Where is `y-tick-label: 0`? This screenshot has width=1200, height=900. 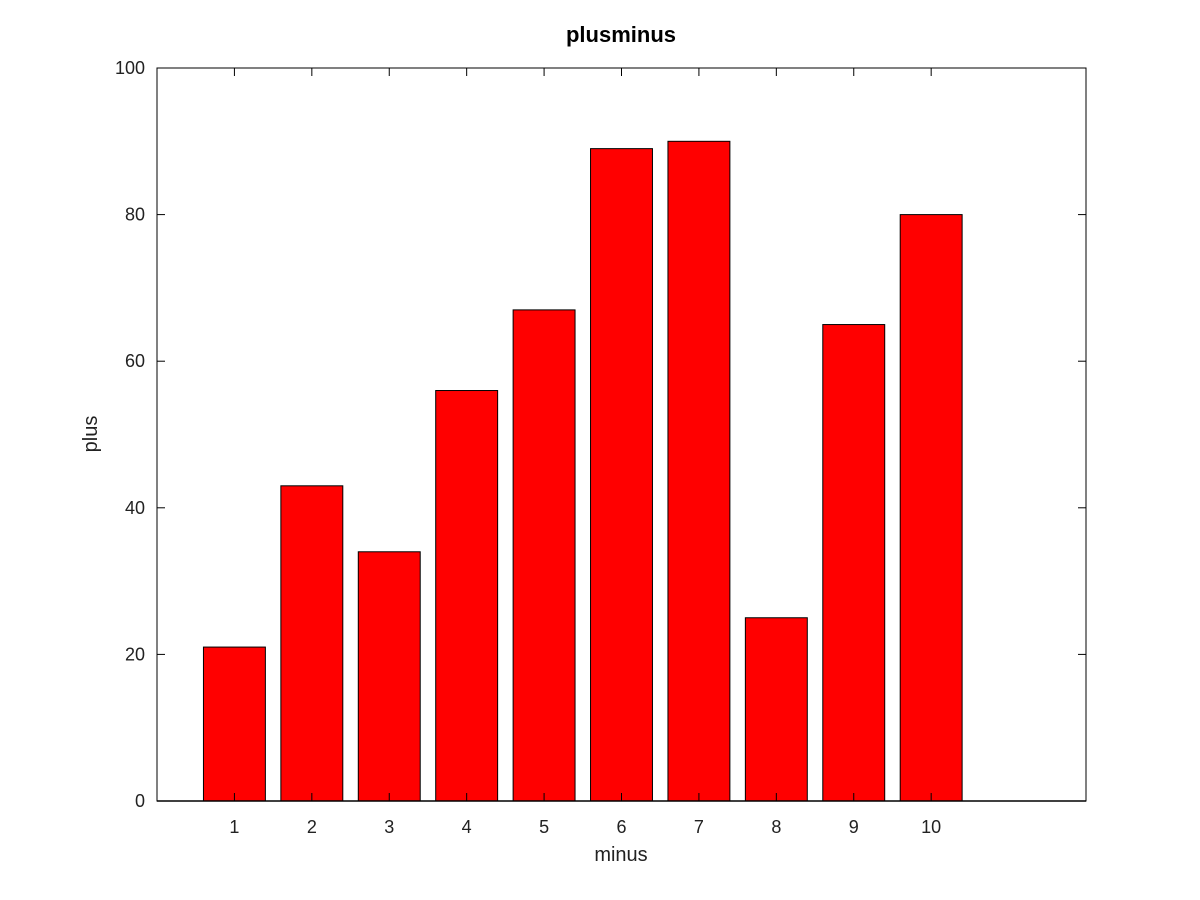
y-tick-label: 0 is located at coordinates (140, 801).